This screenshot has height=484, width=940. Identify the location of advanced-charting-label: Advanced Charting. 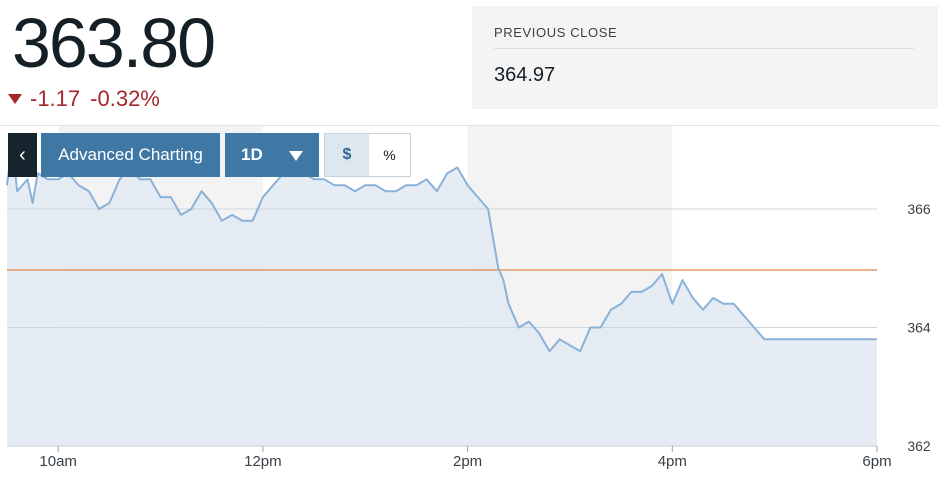
(130, 154).